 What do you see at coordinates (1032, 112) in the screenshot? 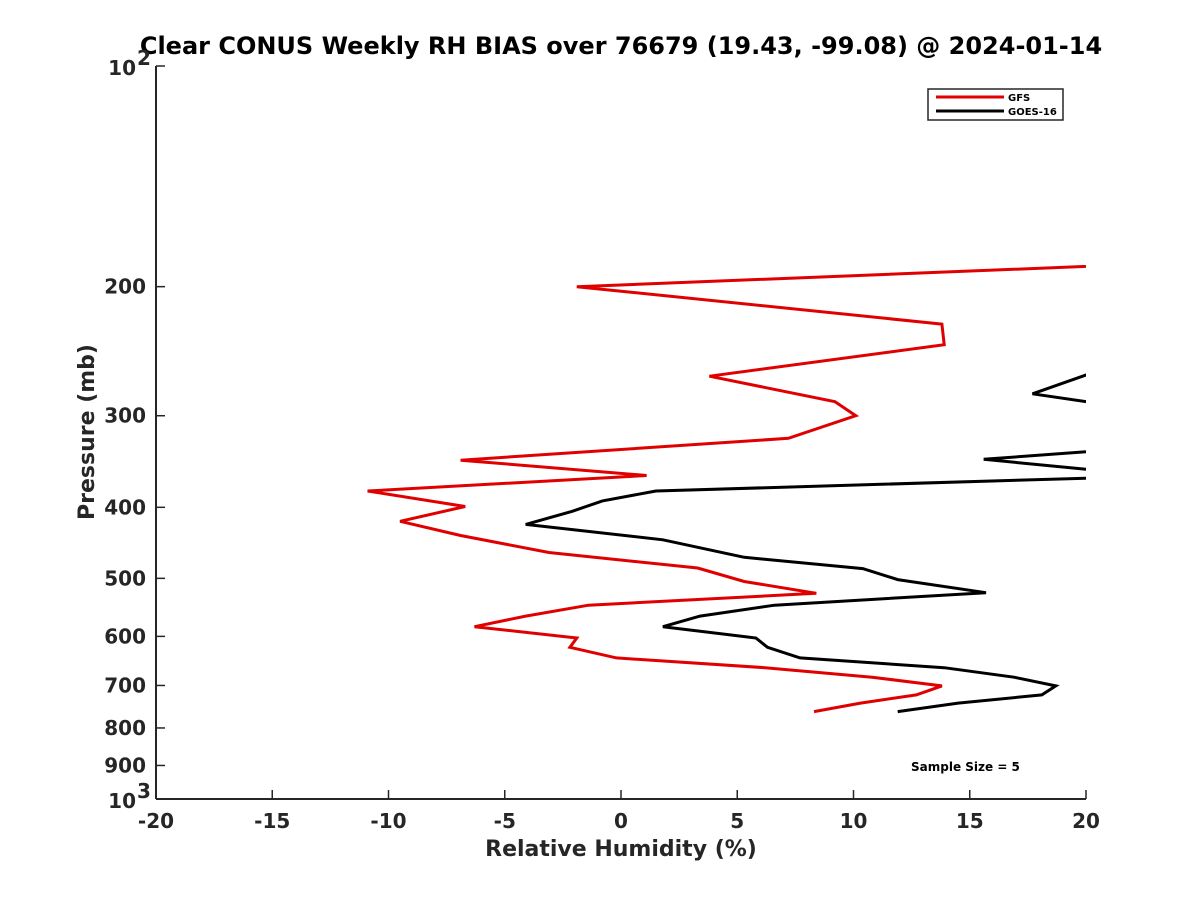
I see `legend-goes16-label: GOES-16` at bounding box center [1032, 112].